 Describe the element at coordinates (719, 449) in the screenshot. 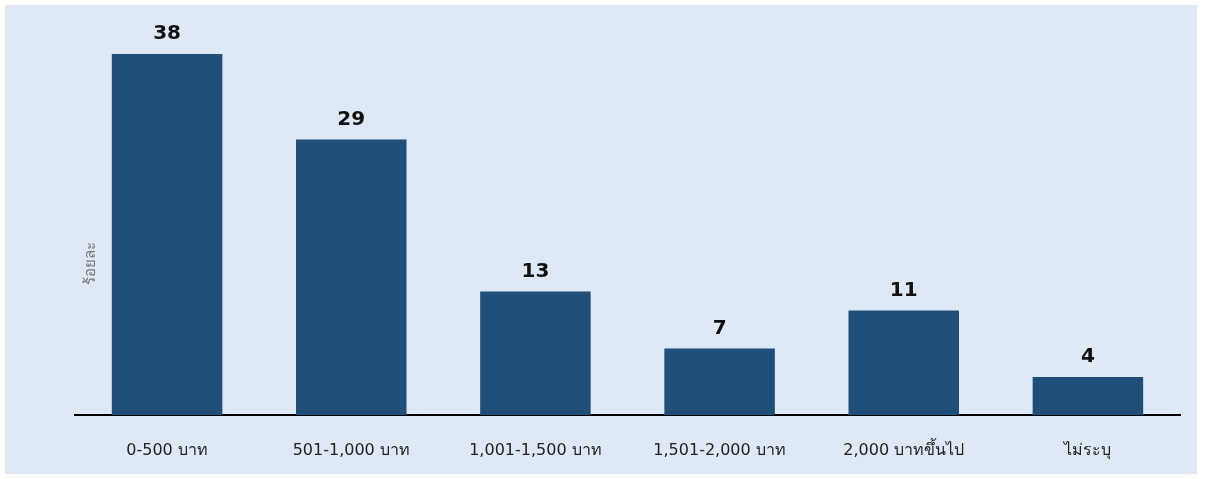

I see `x-tick-label: 1,501-2,000 บาท` at that location.